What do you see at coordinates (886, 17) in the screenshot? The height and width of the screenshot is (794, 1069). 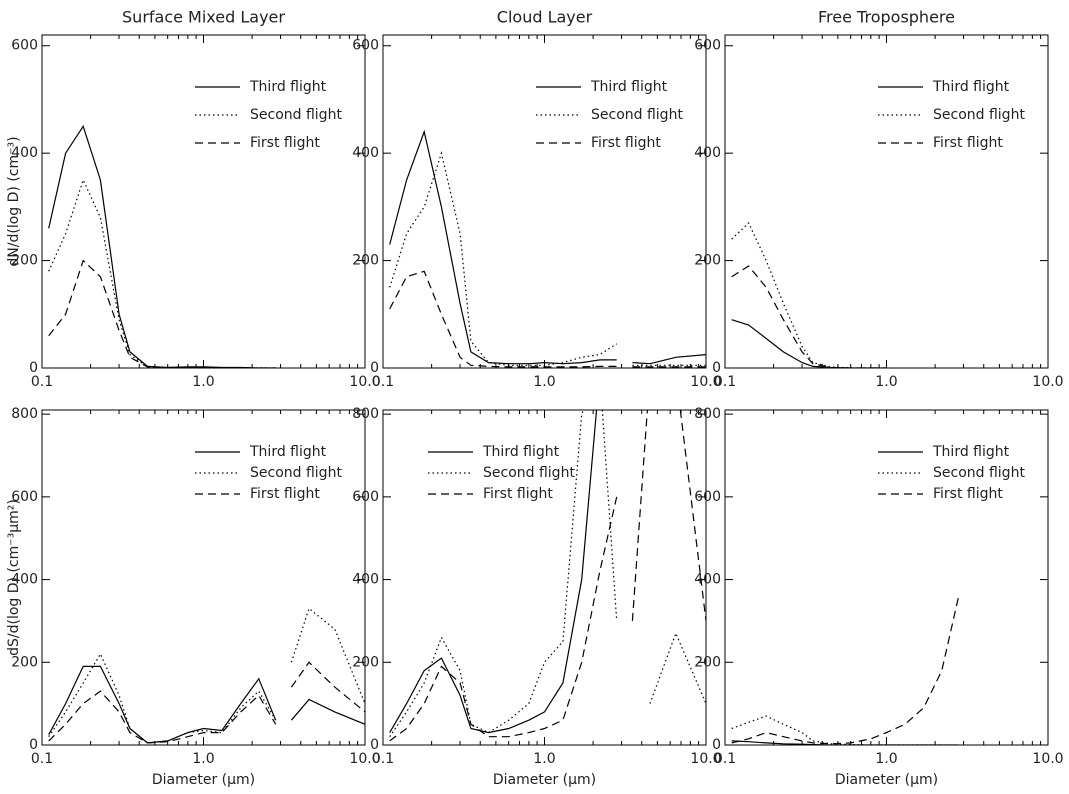 I see `panel-title: Free Troposphere` at bounding box center [886, 17].